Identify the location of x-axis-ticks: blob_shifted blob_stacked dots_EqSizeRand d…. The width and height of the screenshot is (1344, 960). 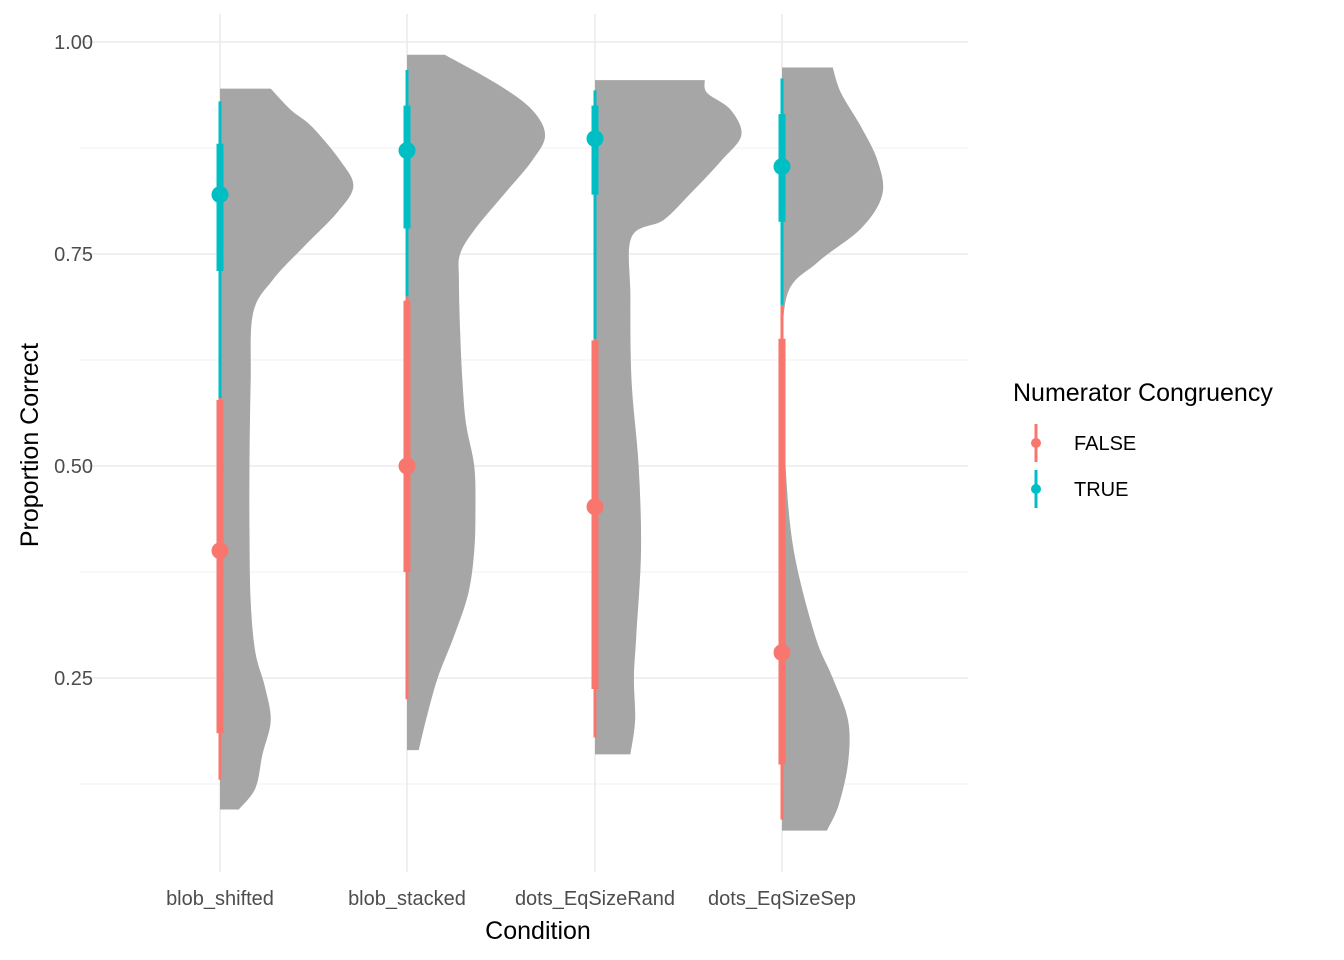
(511, 899).